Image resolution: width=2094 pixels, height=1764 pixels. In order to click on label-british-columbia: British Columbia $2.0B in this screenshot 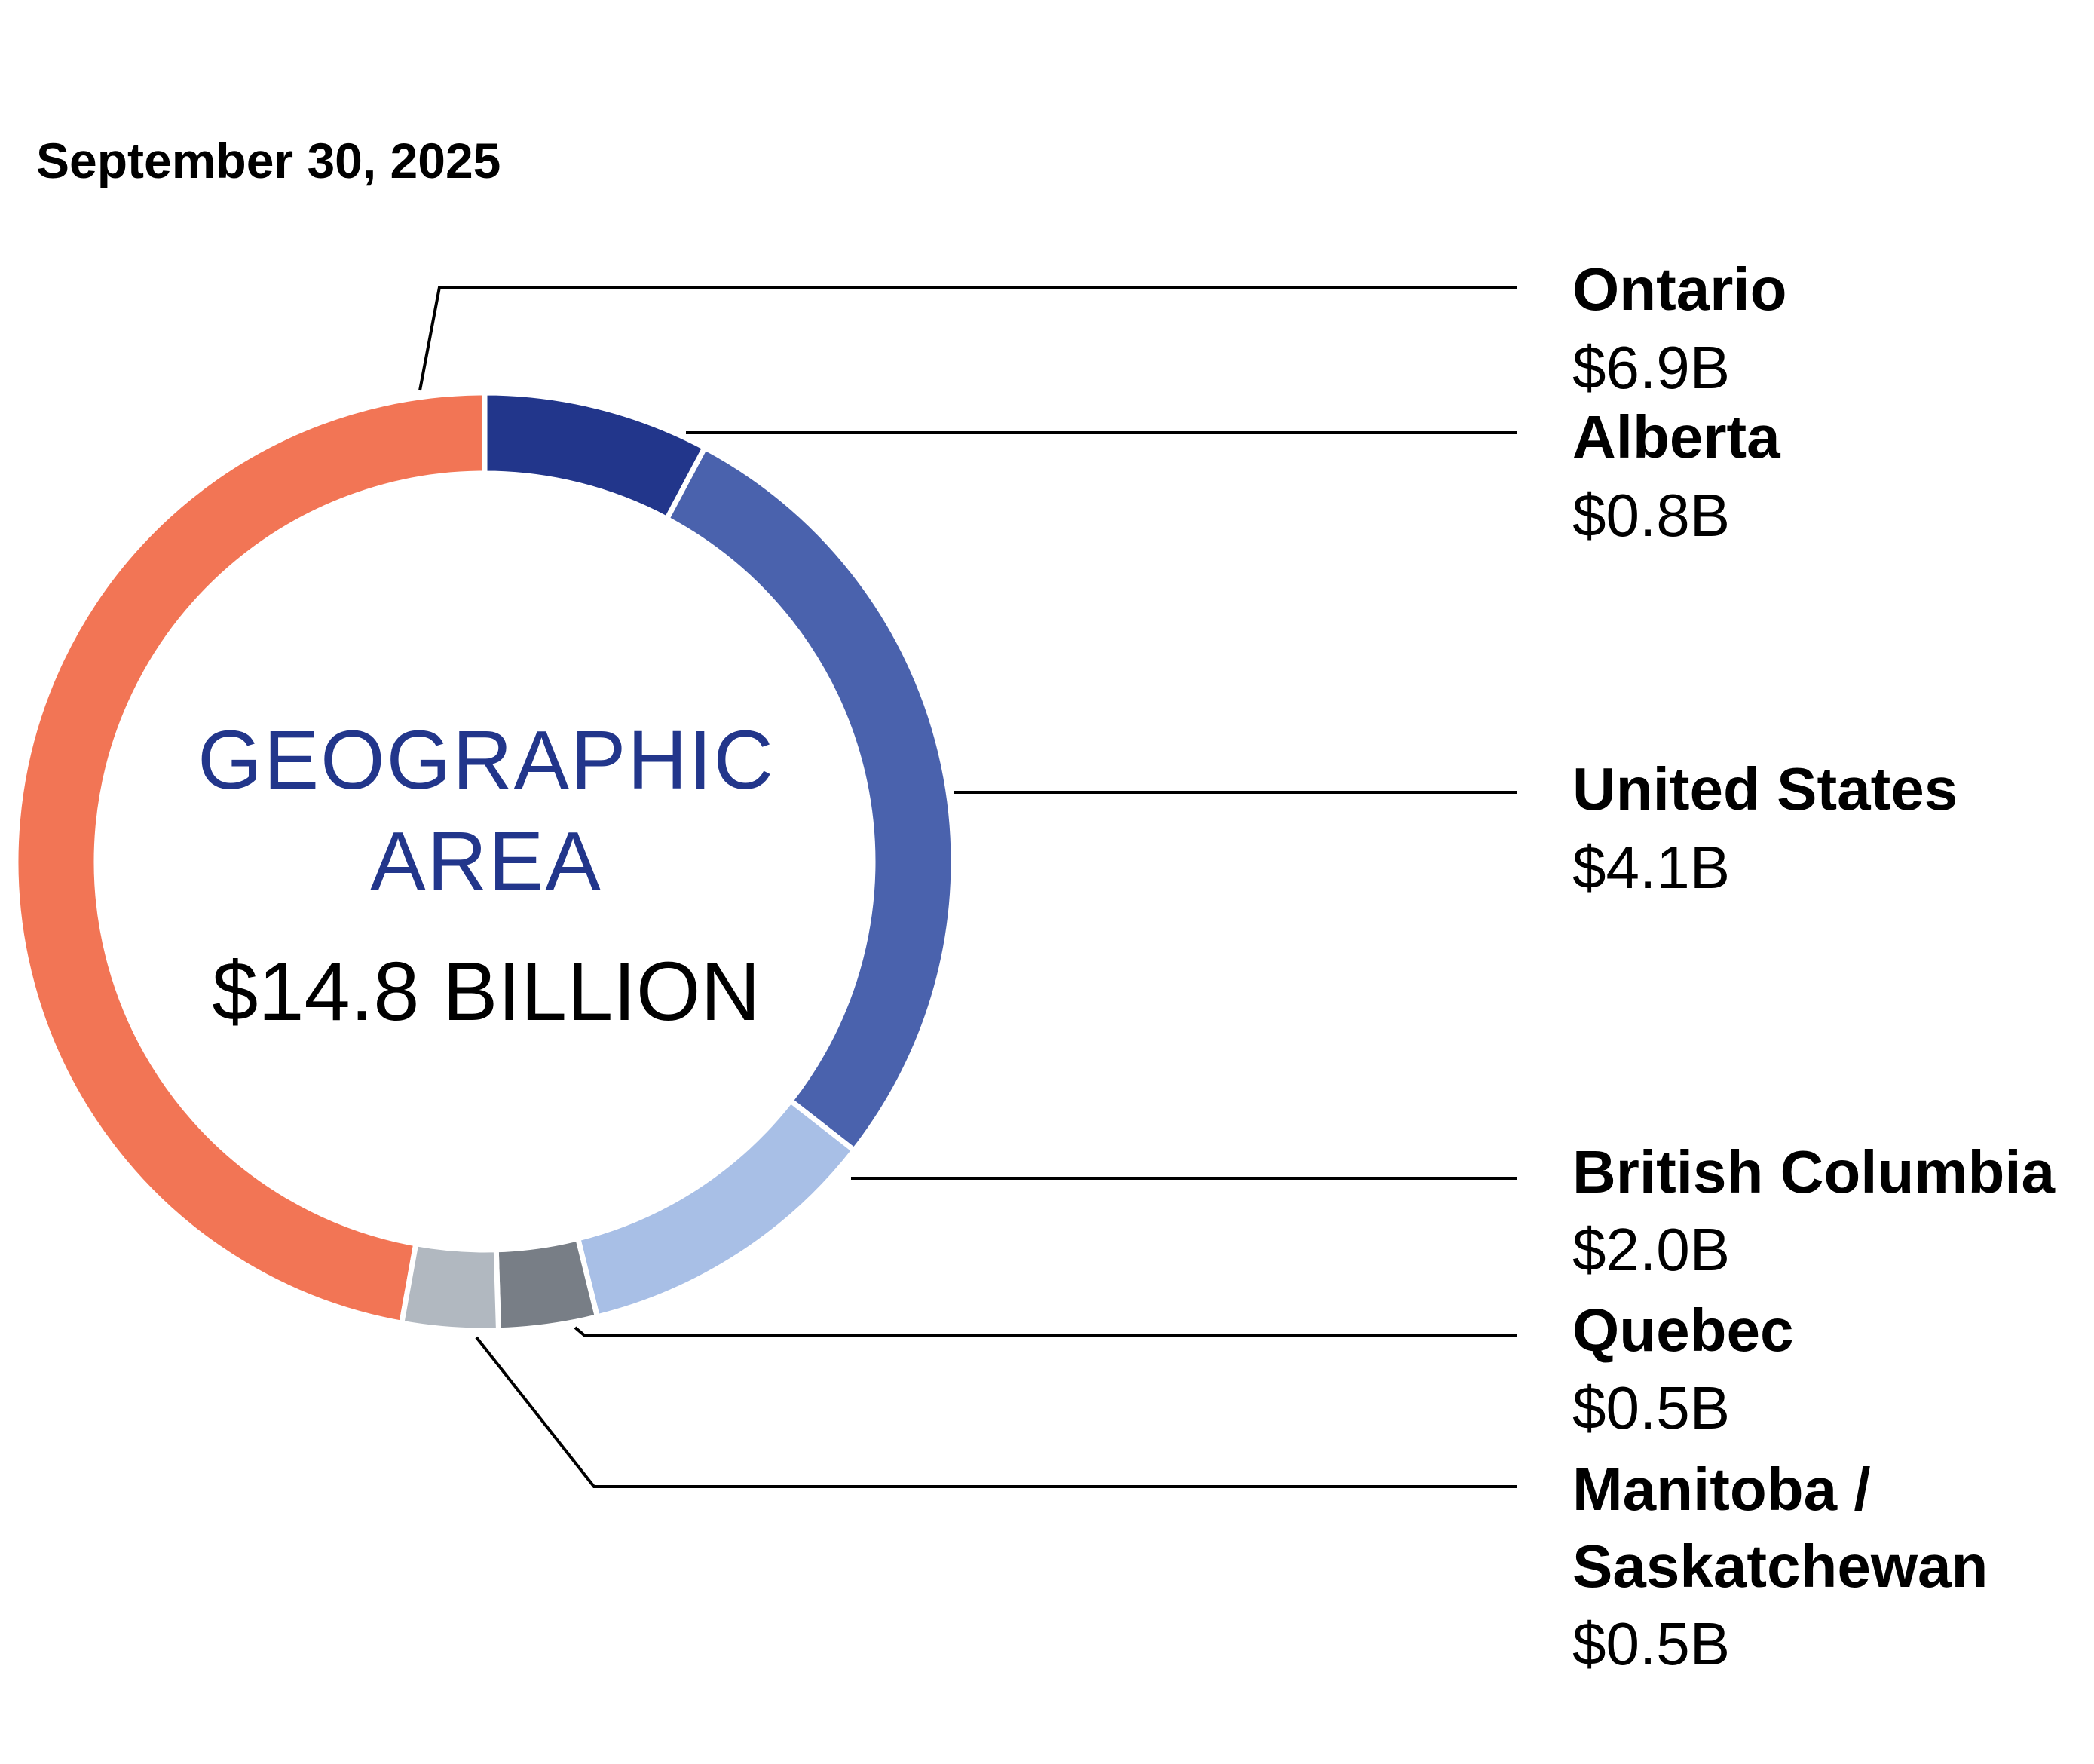, I will do `click(1814, 1210)`.